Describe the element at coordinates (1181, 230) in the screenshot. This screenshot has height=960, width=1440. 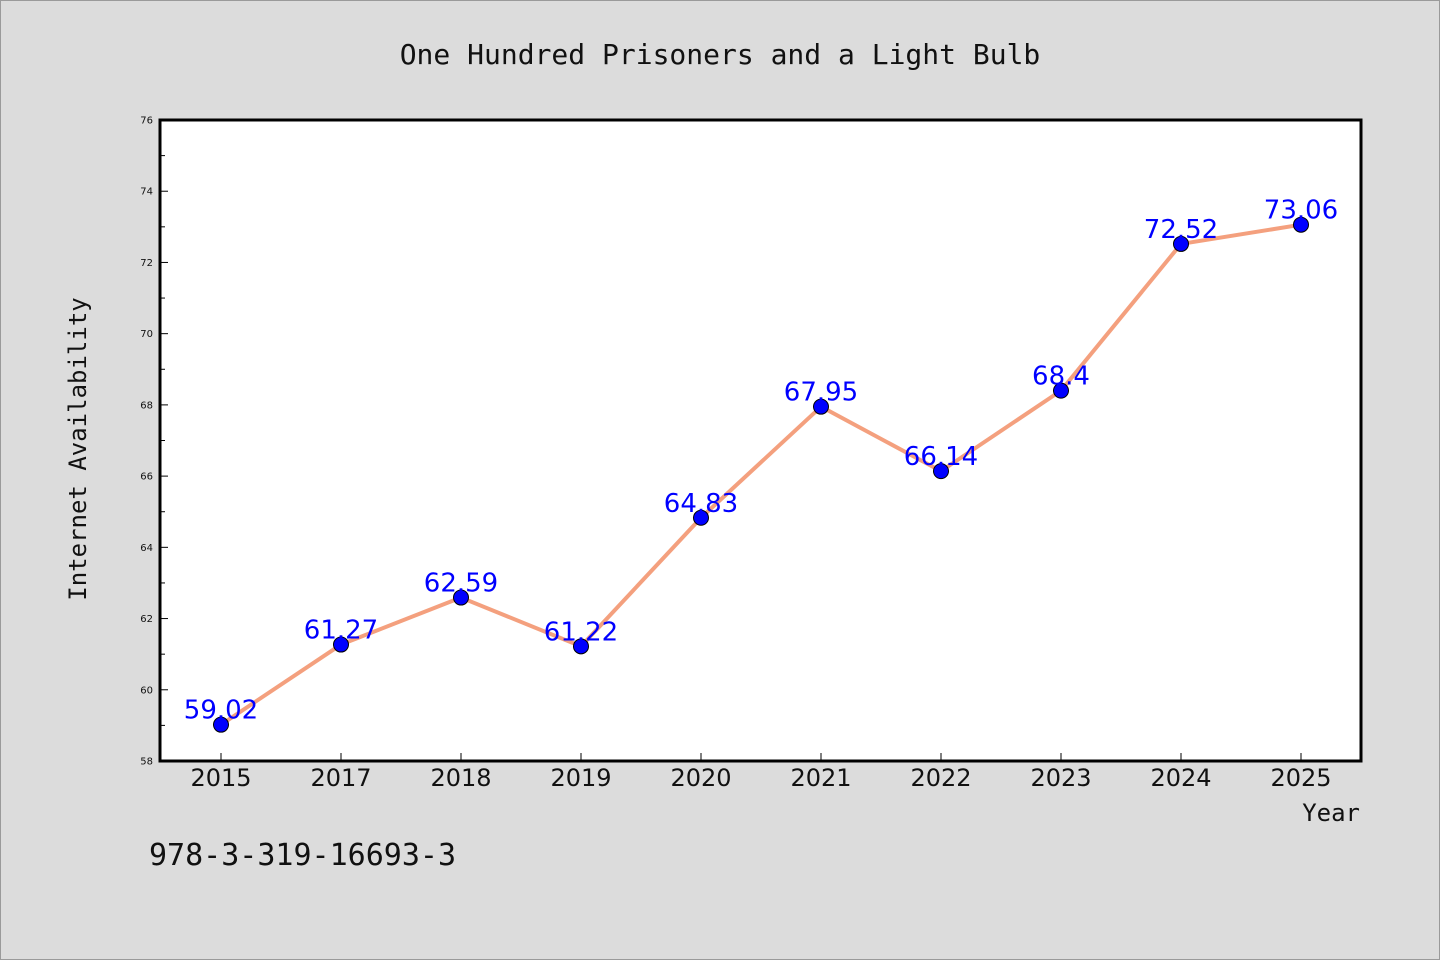
I see `data-label: 72.52` at that location.